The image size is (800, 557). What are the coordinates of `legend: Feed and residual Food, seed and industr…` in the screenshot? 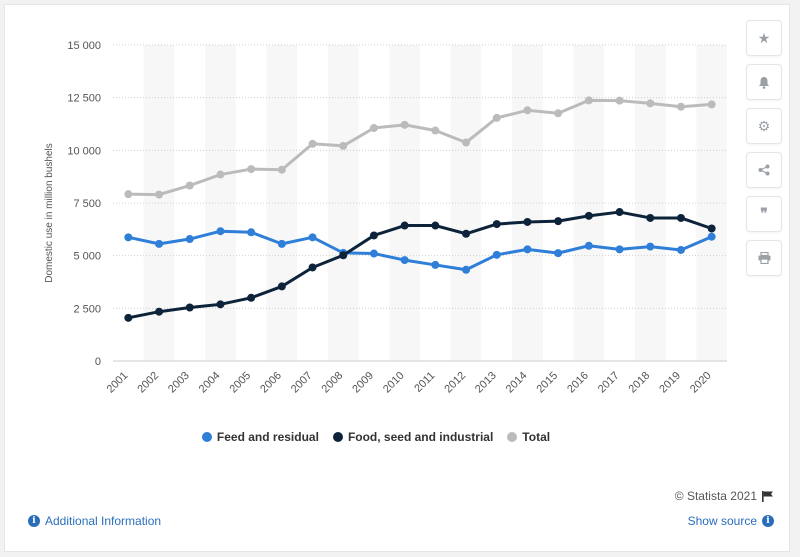 It's located at (376, 437).